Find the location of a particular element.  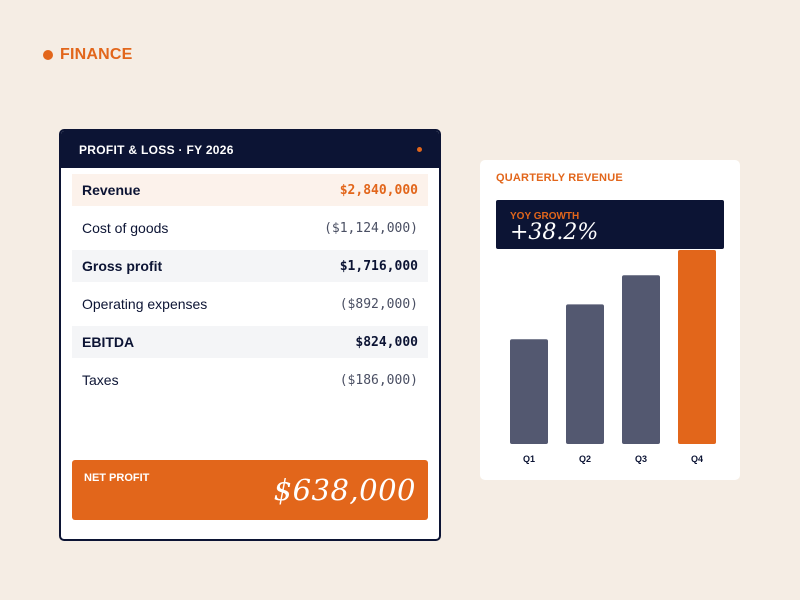

row-value: $824,000 is located at coordinates (386, 342).